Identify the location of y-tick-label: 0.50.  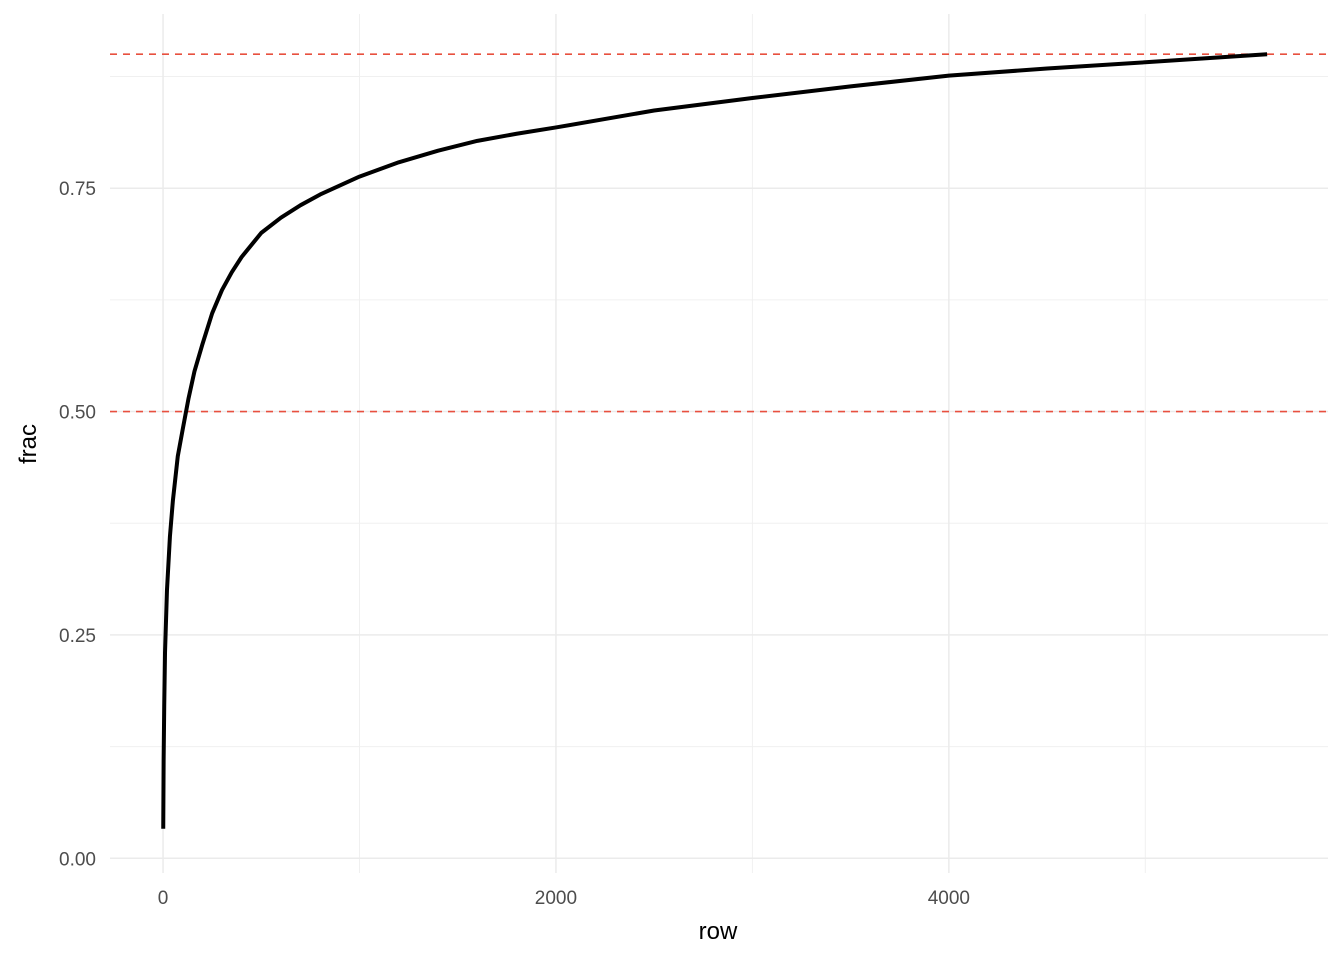
(77, 413).